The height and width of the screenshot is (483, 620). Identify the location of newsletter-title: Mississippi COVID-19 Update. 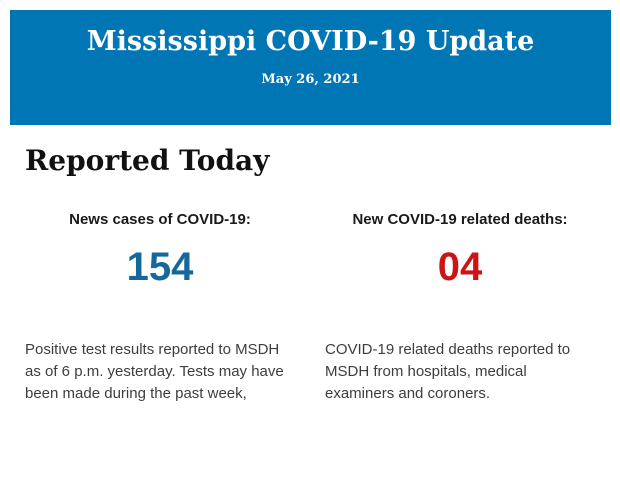
(310, 41).